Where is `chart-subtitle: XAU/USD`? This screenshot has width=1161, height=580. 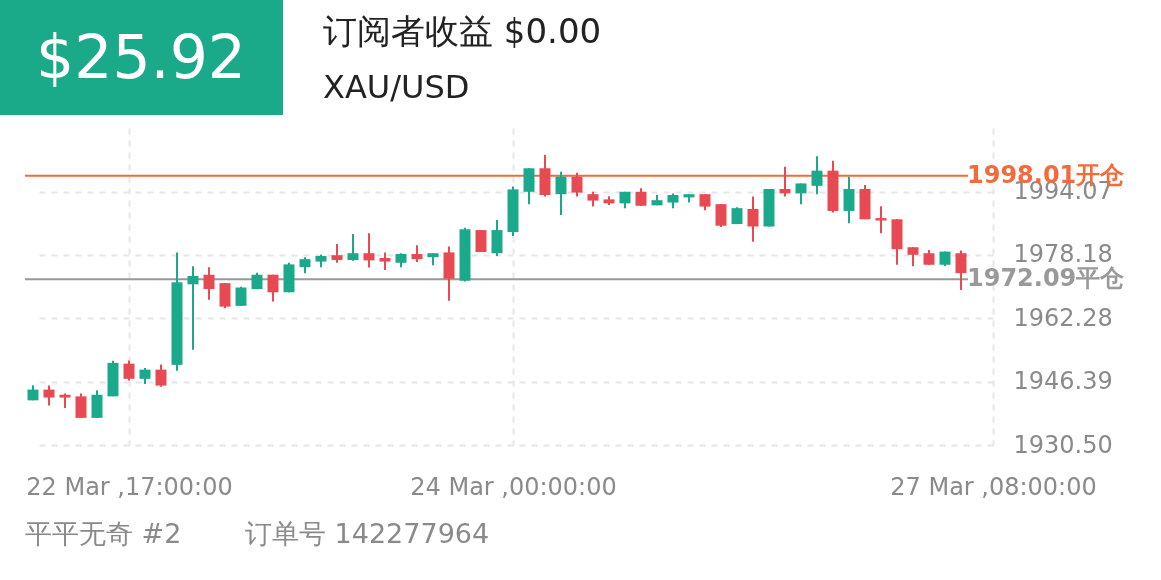
chart-subtitle: XAU/USD is located at coordinates (396, 87).